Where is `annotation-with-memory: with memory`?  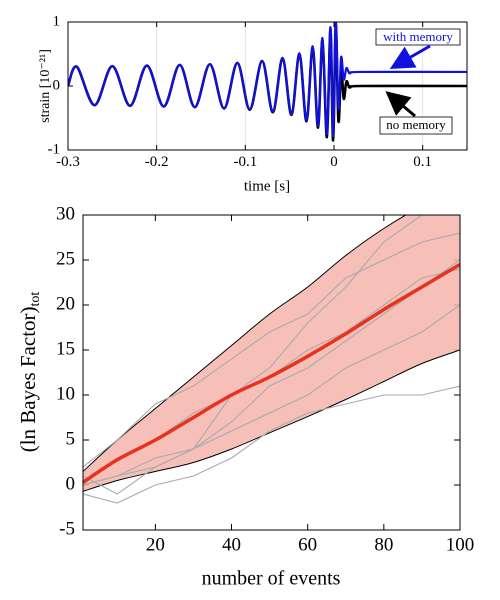 annotation-with-memory: with memory is located at coordinates (418, 36).